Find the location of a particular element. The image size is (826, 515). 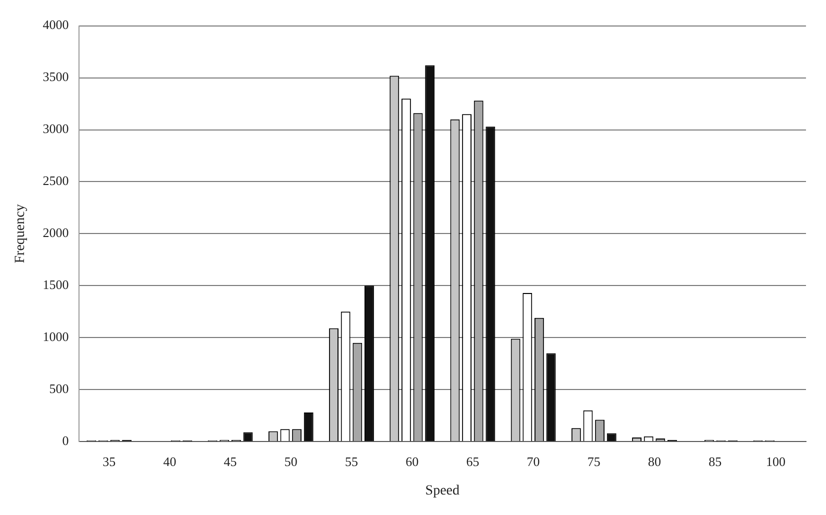

x-tick-label: 45 is located at coordinates (230, 461).